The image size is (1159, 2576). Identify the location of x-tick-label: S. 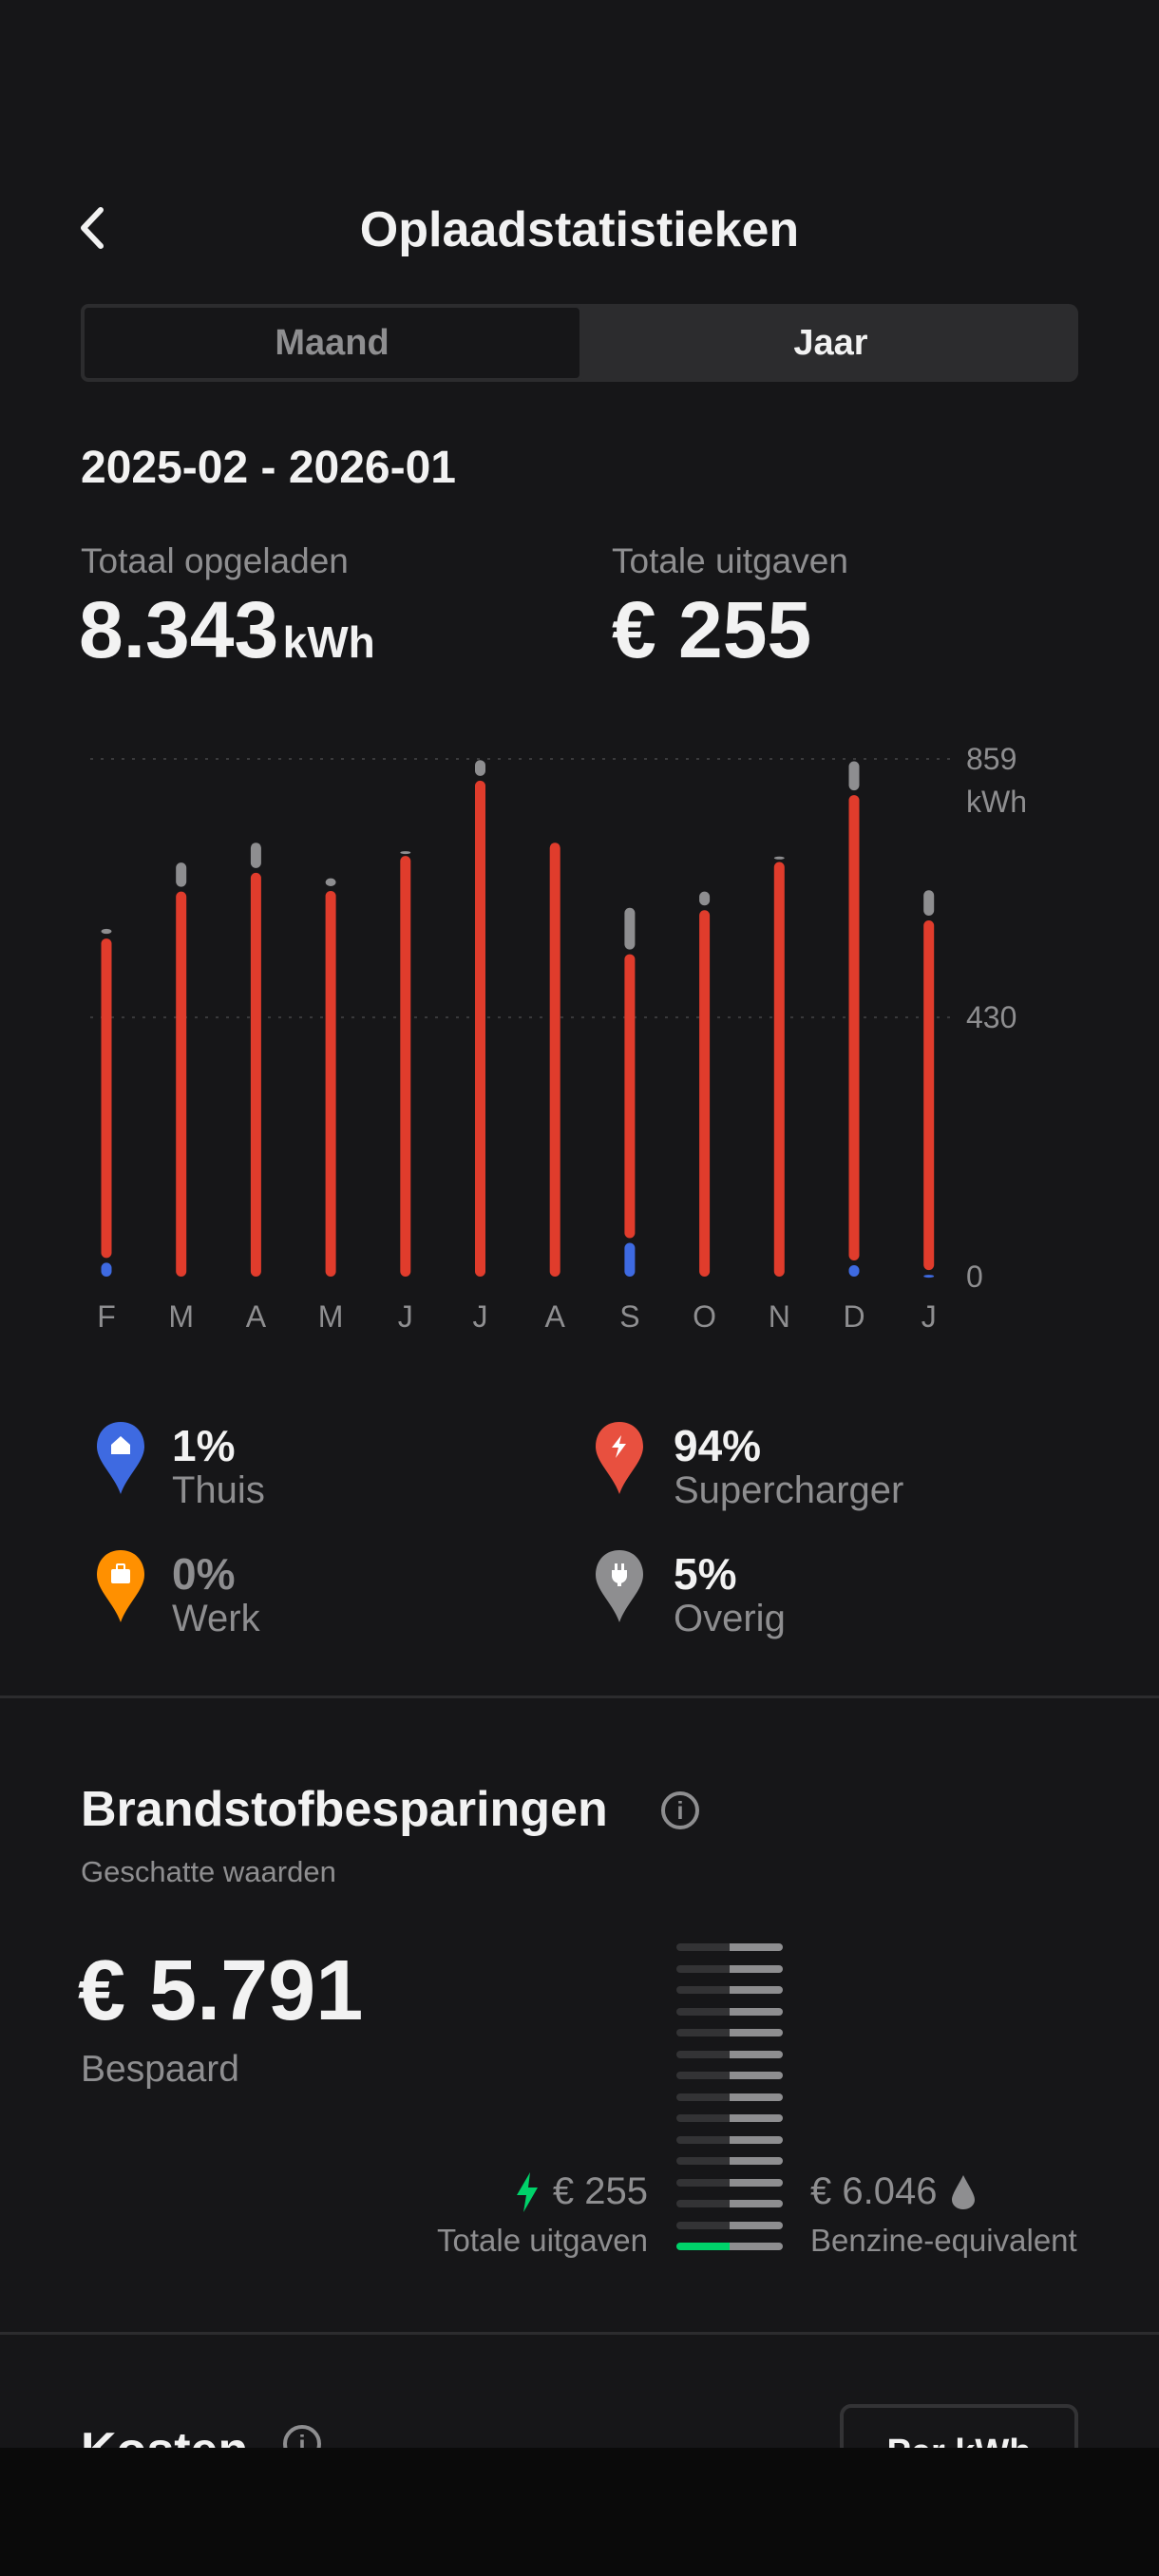
(629, 1316).